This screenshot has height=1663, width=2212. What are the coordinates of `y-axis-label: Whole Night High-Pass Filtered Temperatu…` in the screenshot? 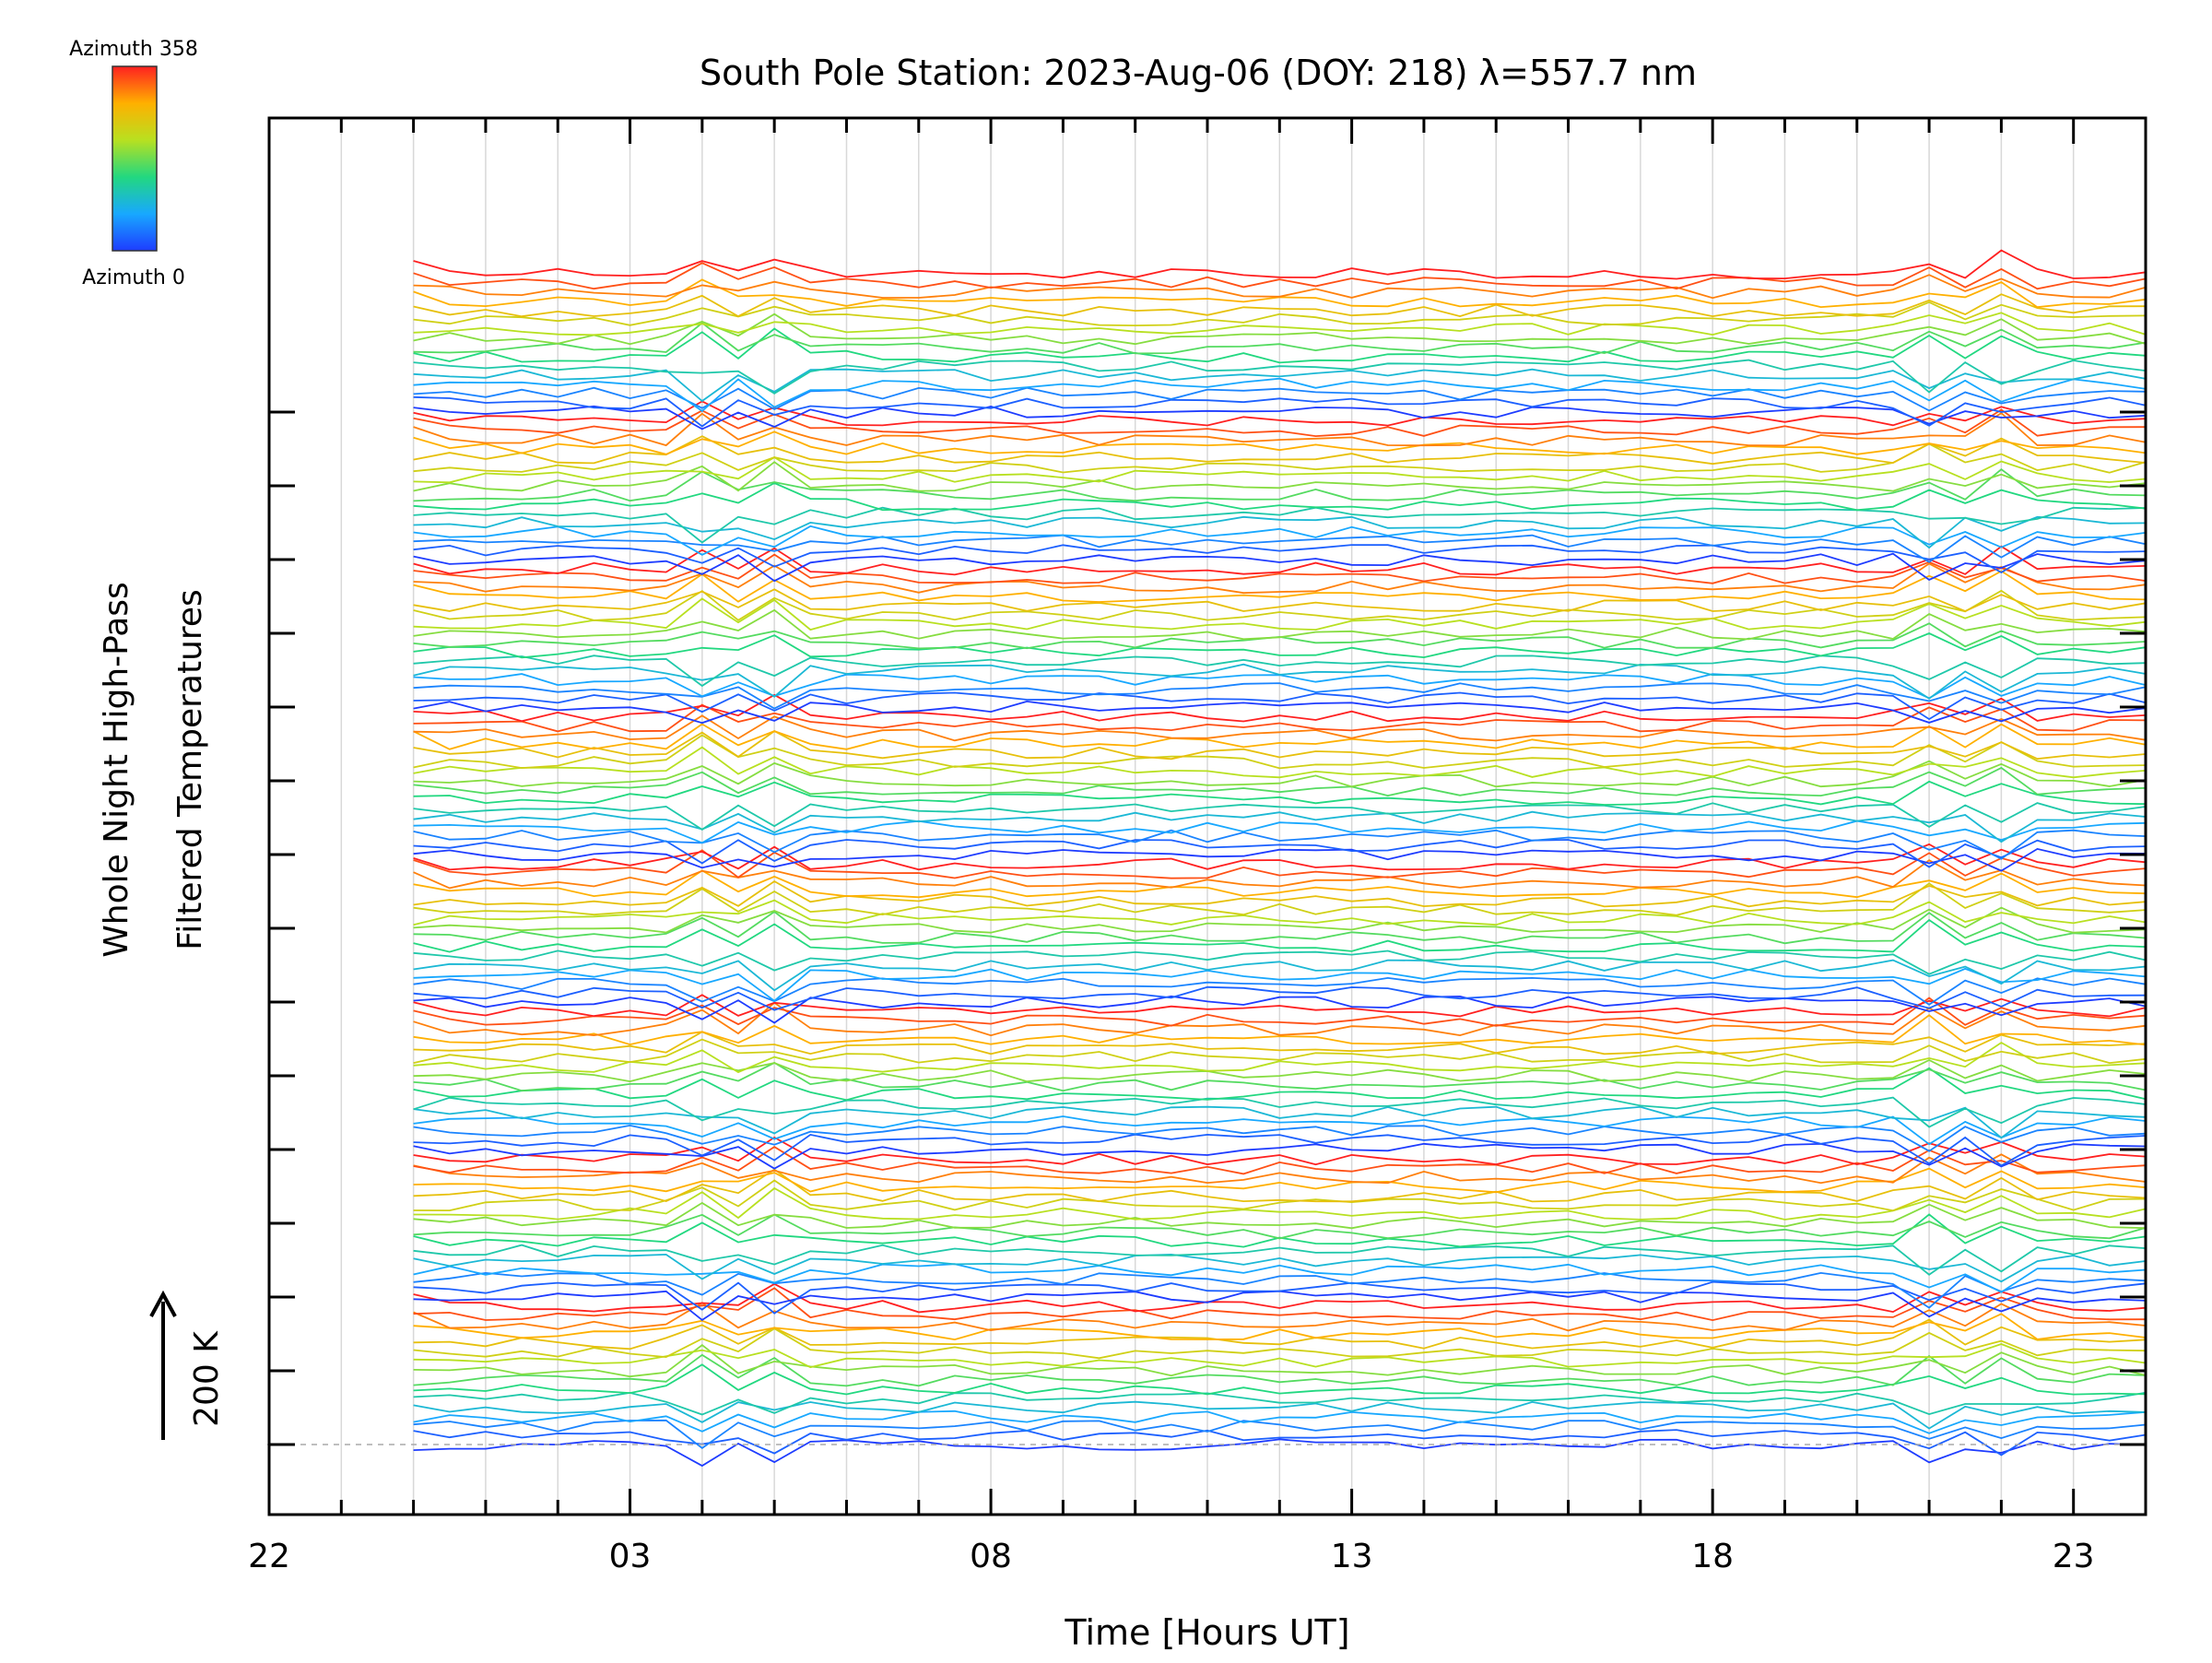 It's located at (153, 770).